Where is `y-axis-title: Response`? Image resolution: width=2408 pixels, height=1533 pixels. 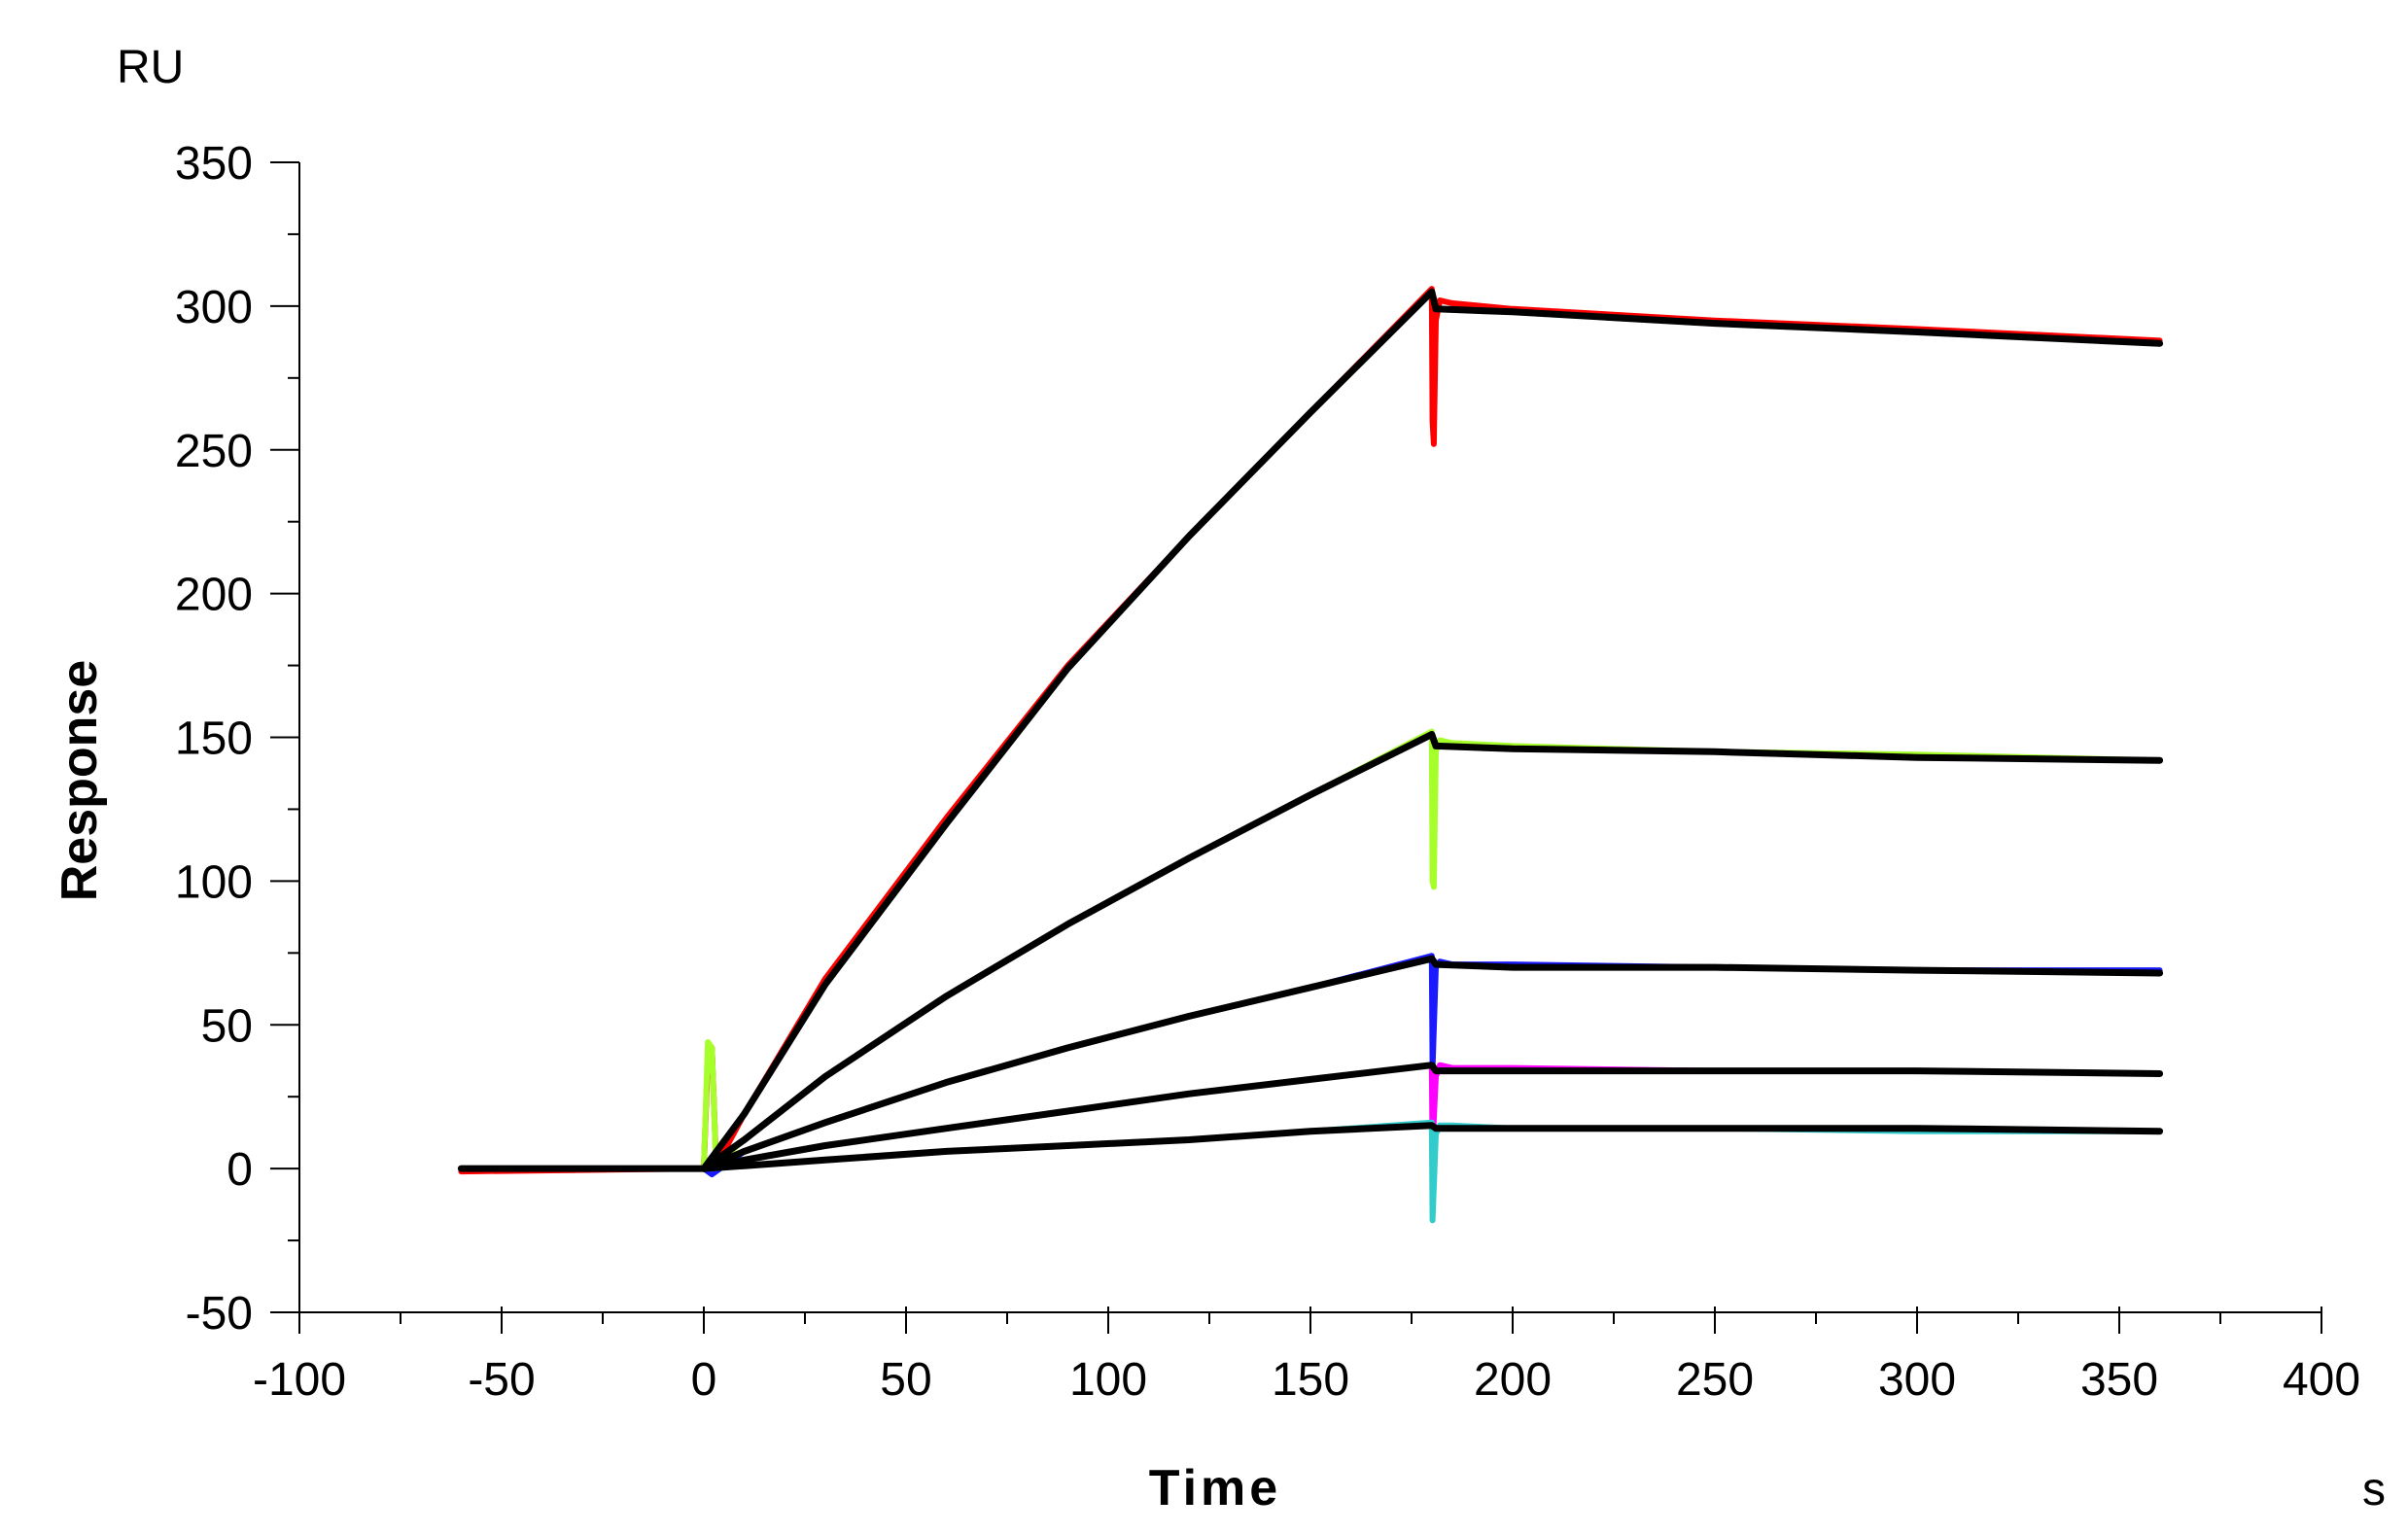 y-axis-title: Response is located at coordinates (80, 781).